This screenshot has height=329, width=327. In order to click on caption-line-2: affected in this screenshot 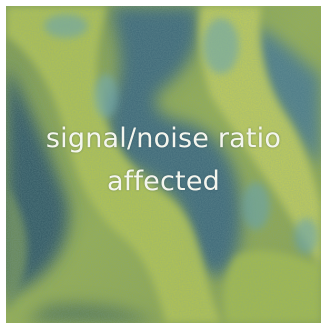, I will do `click(163, 181)`.